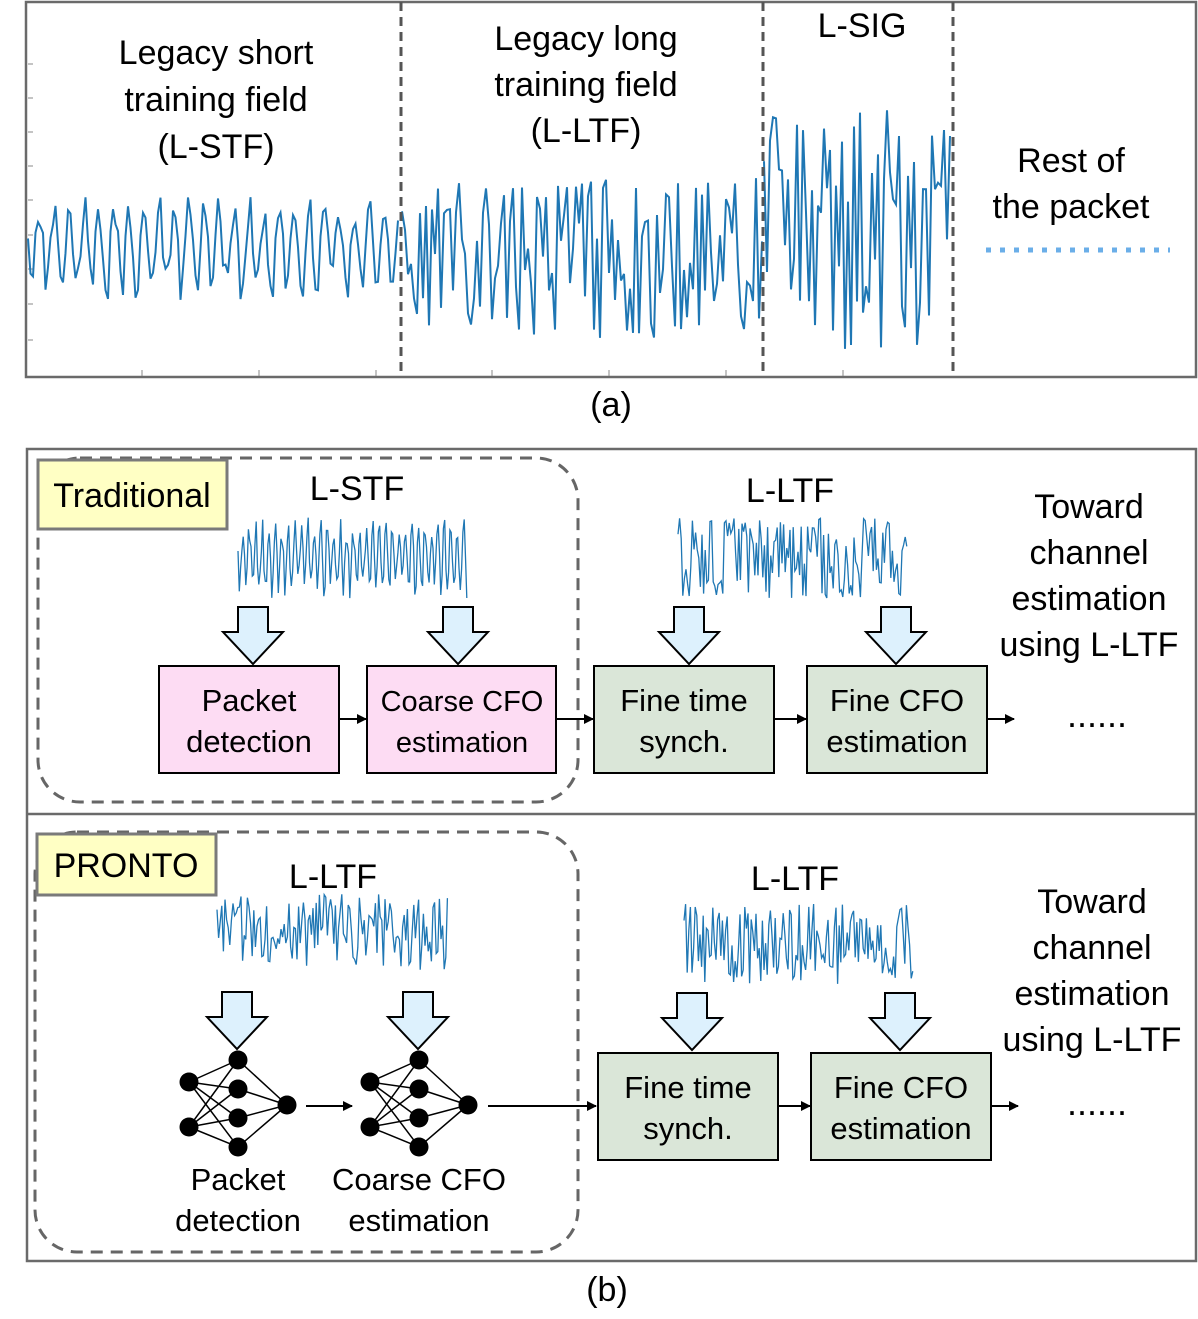 The height and width of the screenshot is (1319, 1198). What do you see at coordinates (249, 741) in the screenshot?
I see `trad-packet-detection-line-2: detection` at bounding box center [249, 741].